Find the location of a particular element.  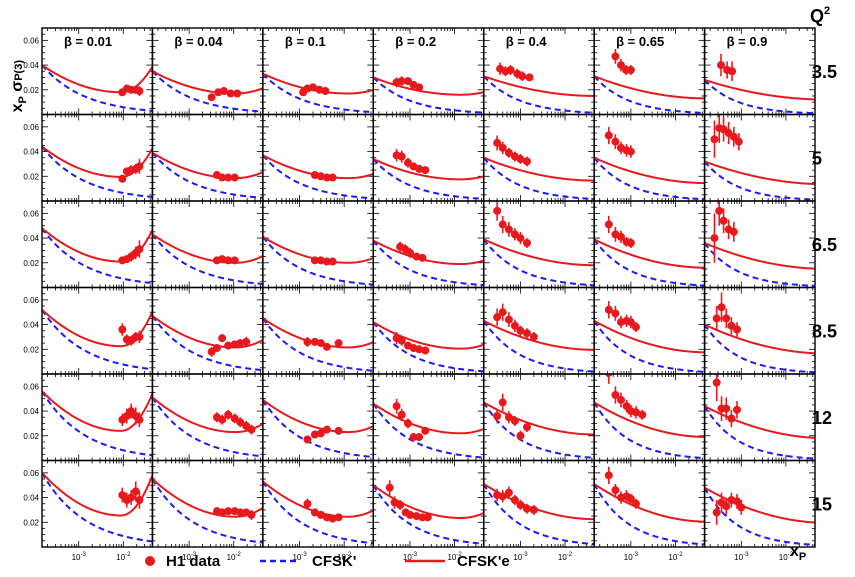

beta-label: β = 0.4 is located at coordinates (527, 41).